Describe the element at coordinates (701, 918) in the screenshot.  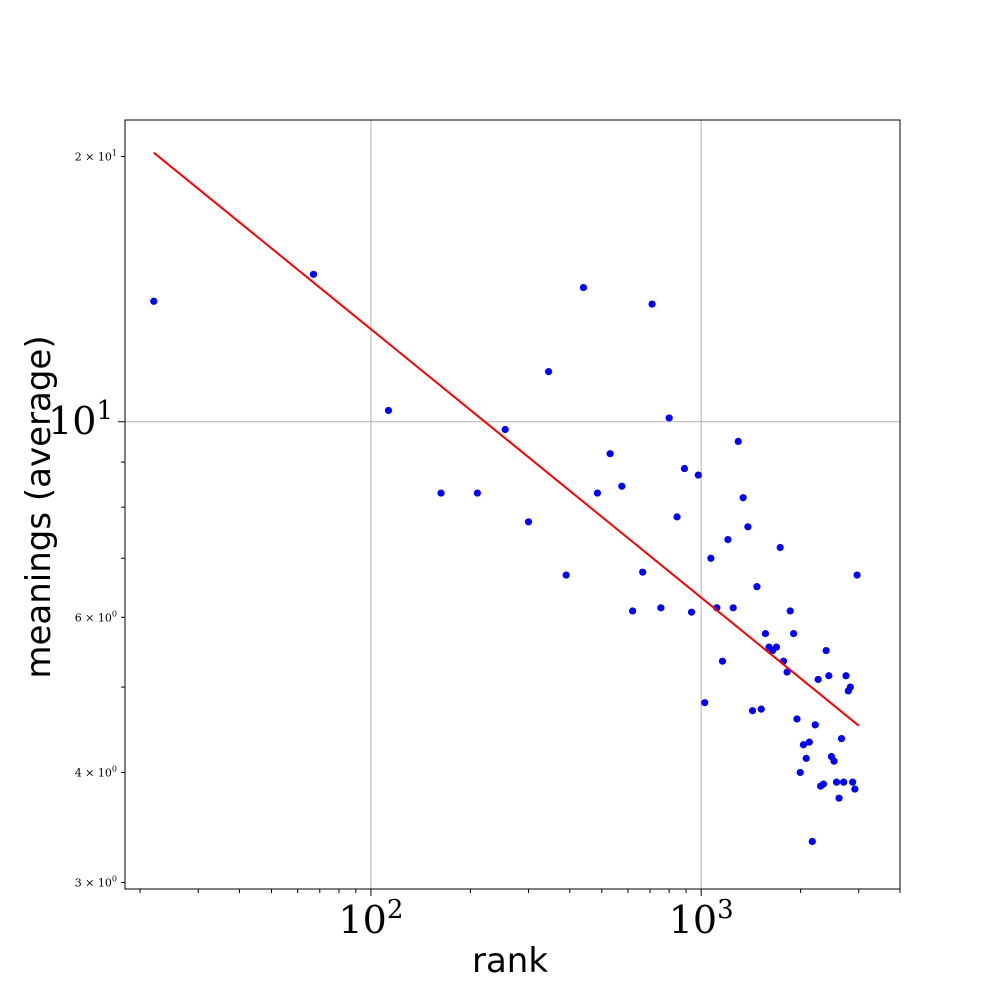
I see `x-tick-label: 103` at that location.